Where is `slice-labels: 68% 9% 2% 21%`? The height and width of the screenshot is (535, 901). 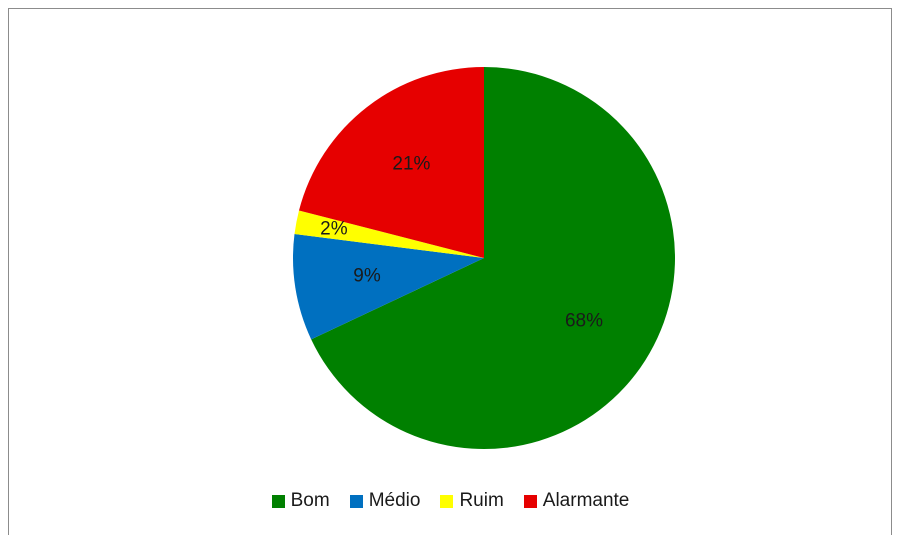 slice-labels: 68% 9% 2% 21% is located at coordinates (461, 242).